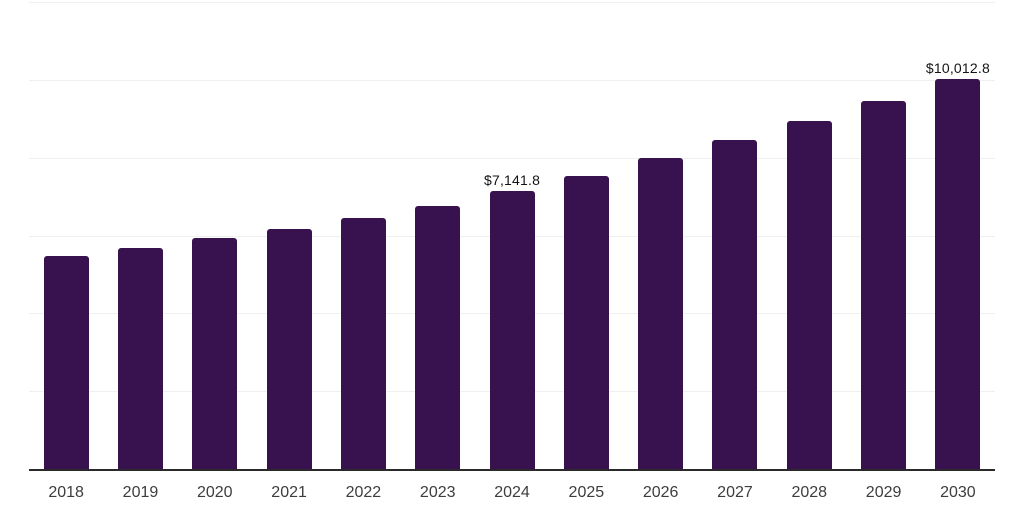 This screenshot has width=1024, height=512. I want to click on bar-column-2028, so click(809, 235).